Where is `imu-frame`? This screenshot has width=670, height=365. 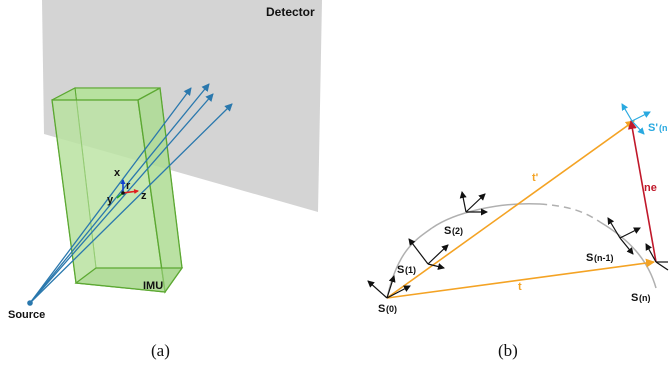 imu-frame is located at coordinates (127, 189).